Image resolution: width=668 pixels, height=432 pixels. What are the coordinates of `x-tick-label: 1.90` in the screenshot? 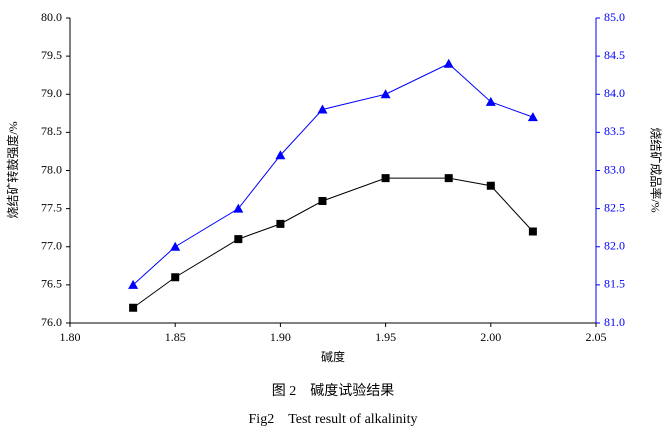 It's located at (280, 337).